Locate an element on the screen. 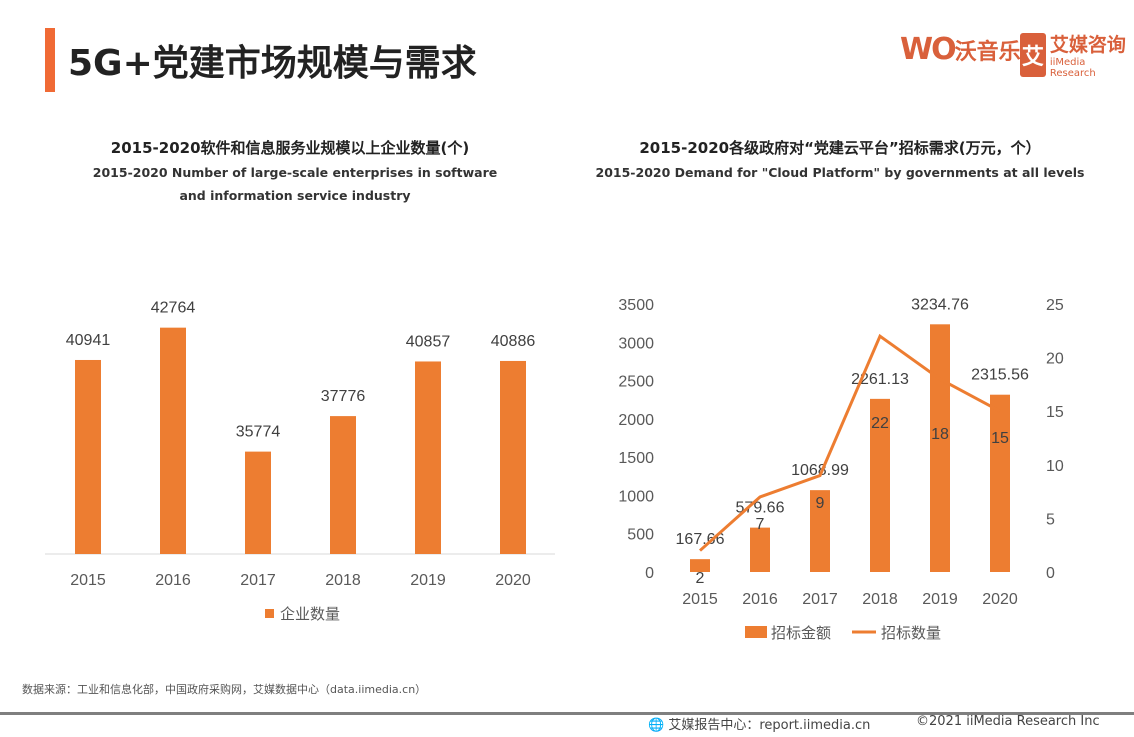  y-right-tick: 10 is located at coordinates (1055, 466).